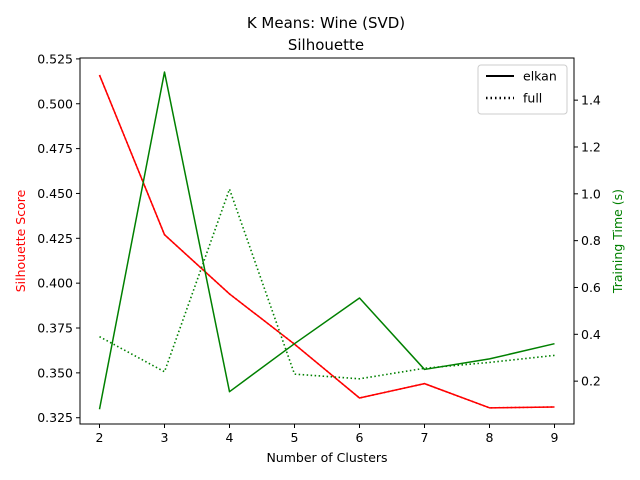 The width and height of the screenshot is (640, 480). What do you see at coordinates (165, 437) in the screenshot?
I see `x-tick-label: 3` at bounding box center [165, 437].